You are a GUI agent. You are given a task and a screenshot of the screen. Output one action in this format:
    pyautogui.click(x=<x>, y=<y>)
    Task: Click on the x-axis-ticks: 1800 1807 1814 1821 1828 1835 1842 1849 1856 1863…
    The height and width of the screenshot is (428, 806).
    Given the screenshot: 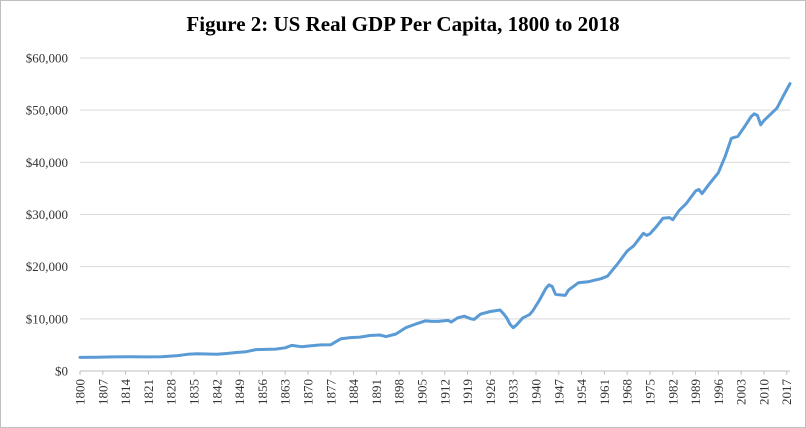 What is the action you would take?
    pyautogui.click(x=433, y=388)
    